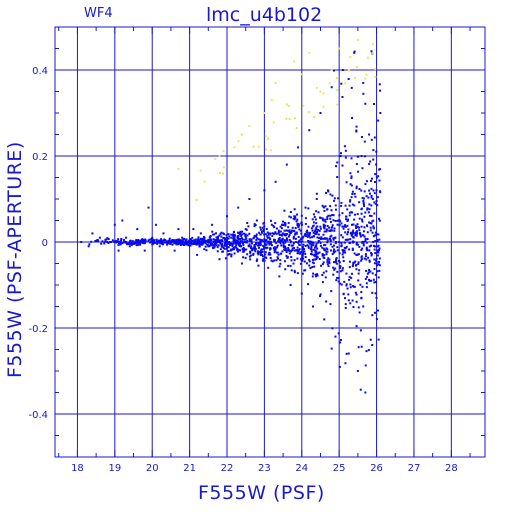 Image resolution: width=512 pixels, height=512 pixels. Describe the element at coordinates (40, 157) in the screenshot. I see `y-tick-label: 0.2` at that location.